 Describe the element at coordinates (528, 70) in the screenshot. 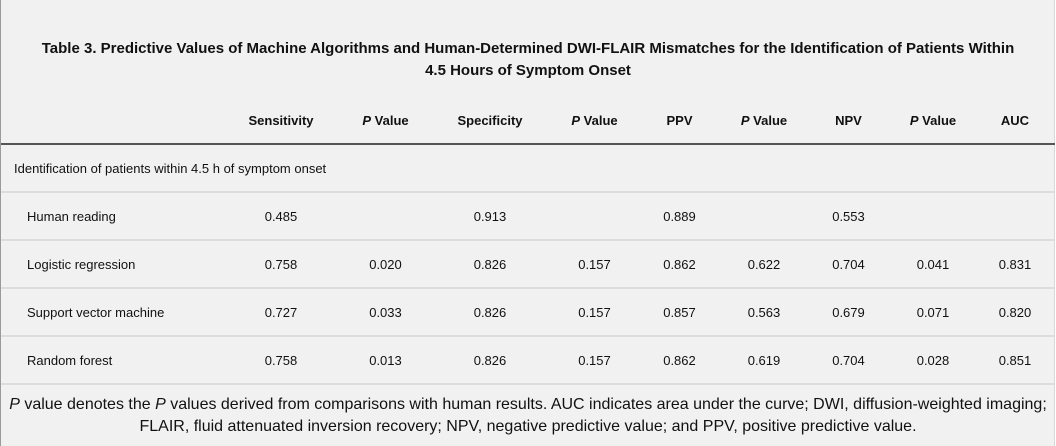

I see `table-title-line-2: 4.5 Hours of Symptom Onset` at that location.